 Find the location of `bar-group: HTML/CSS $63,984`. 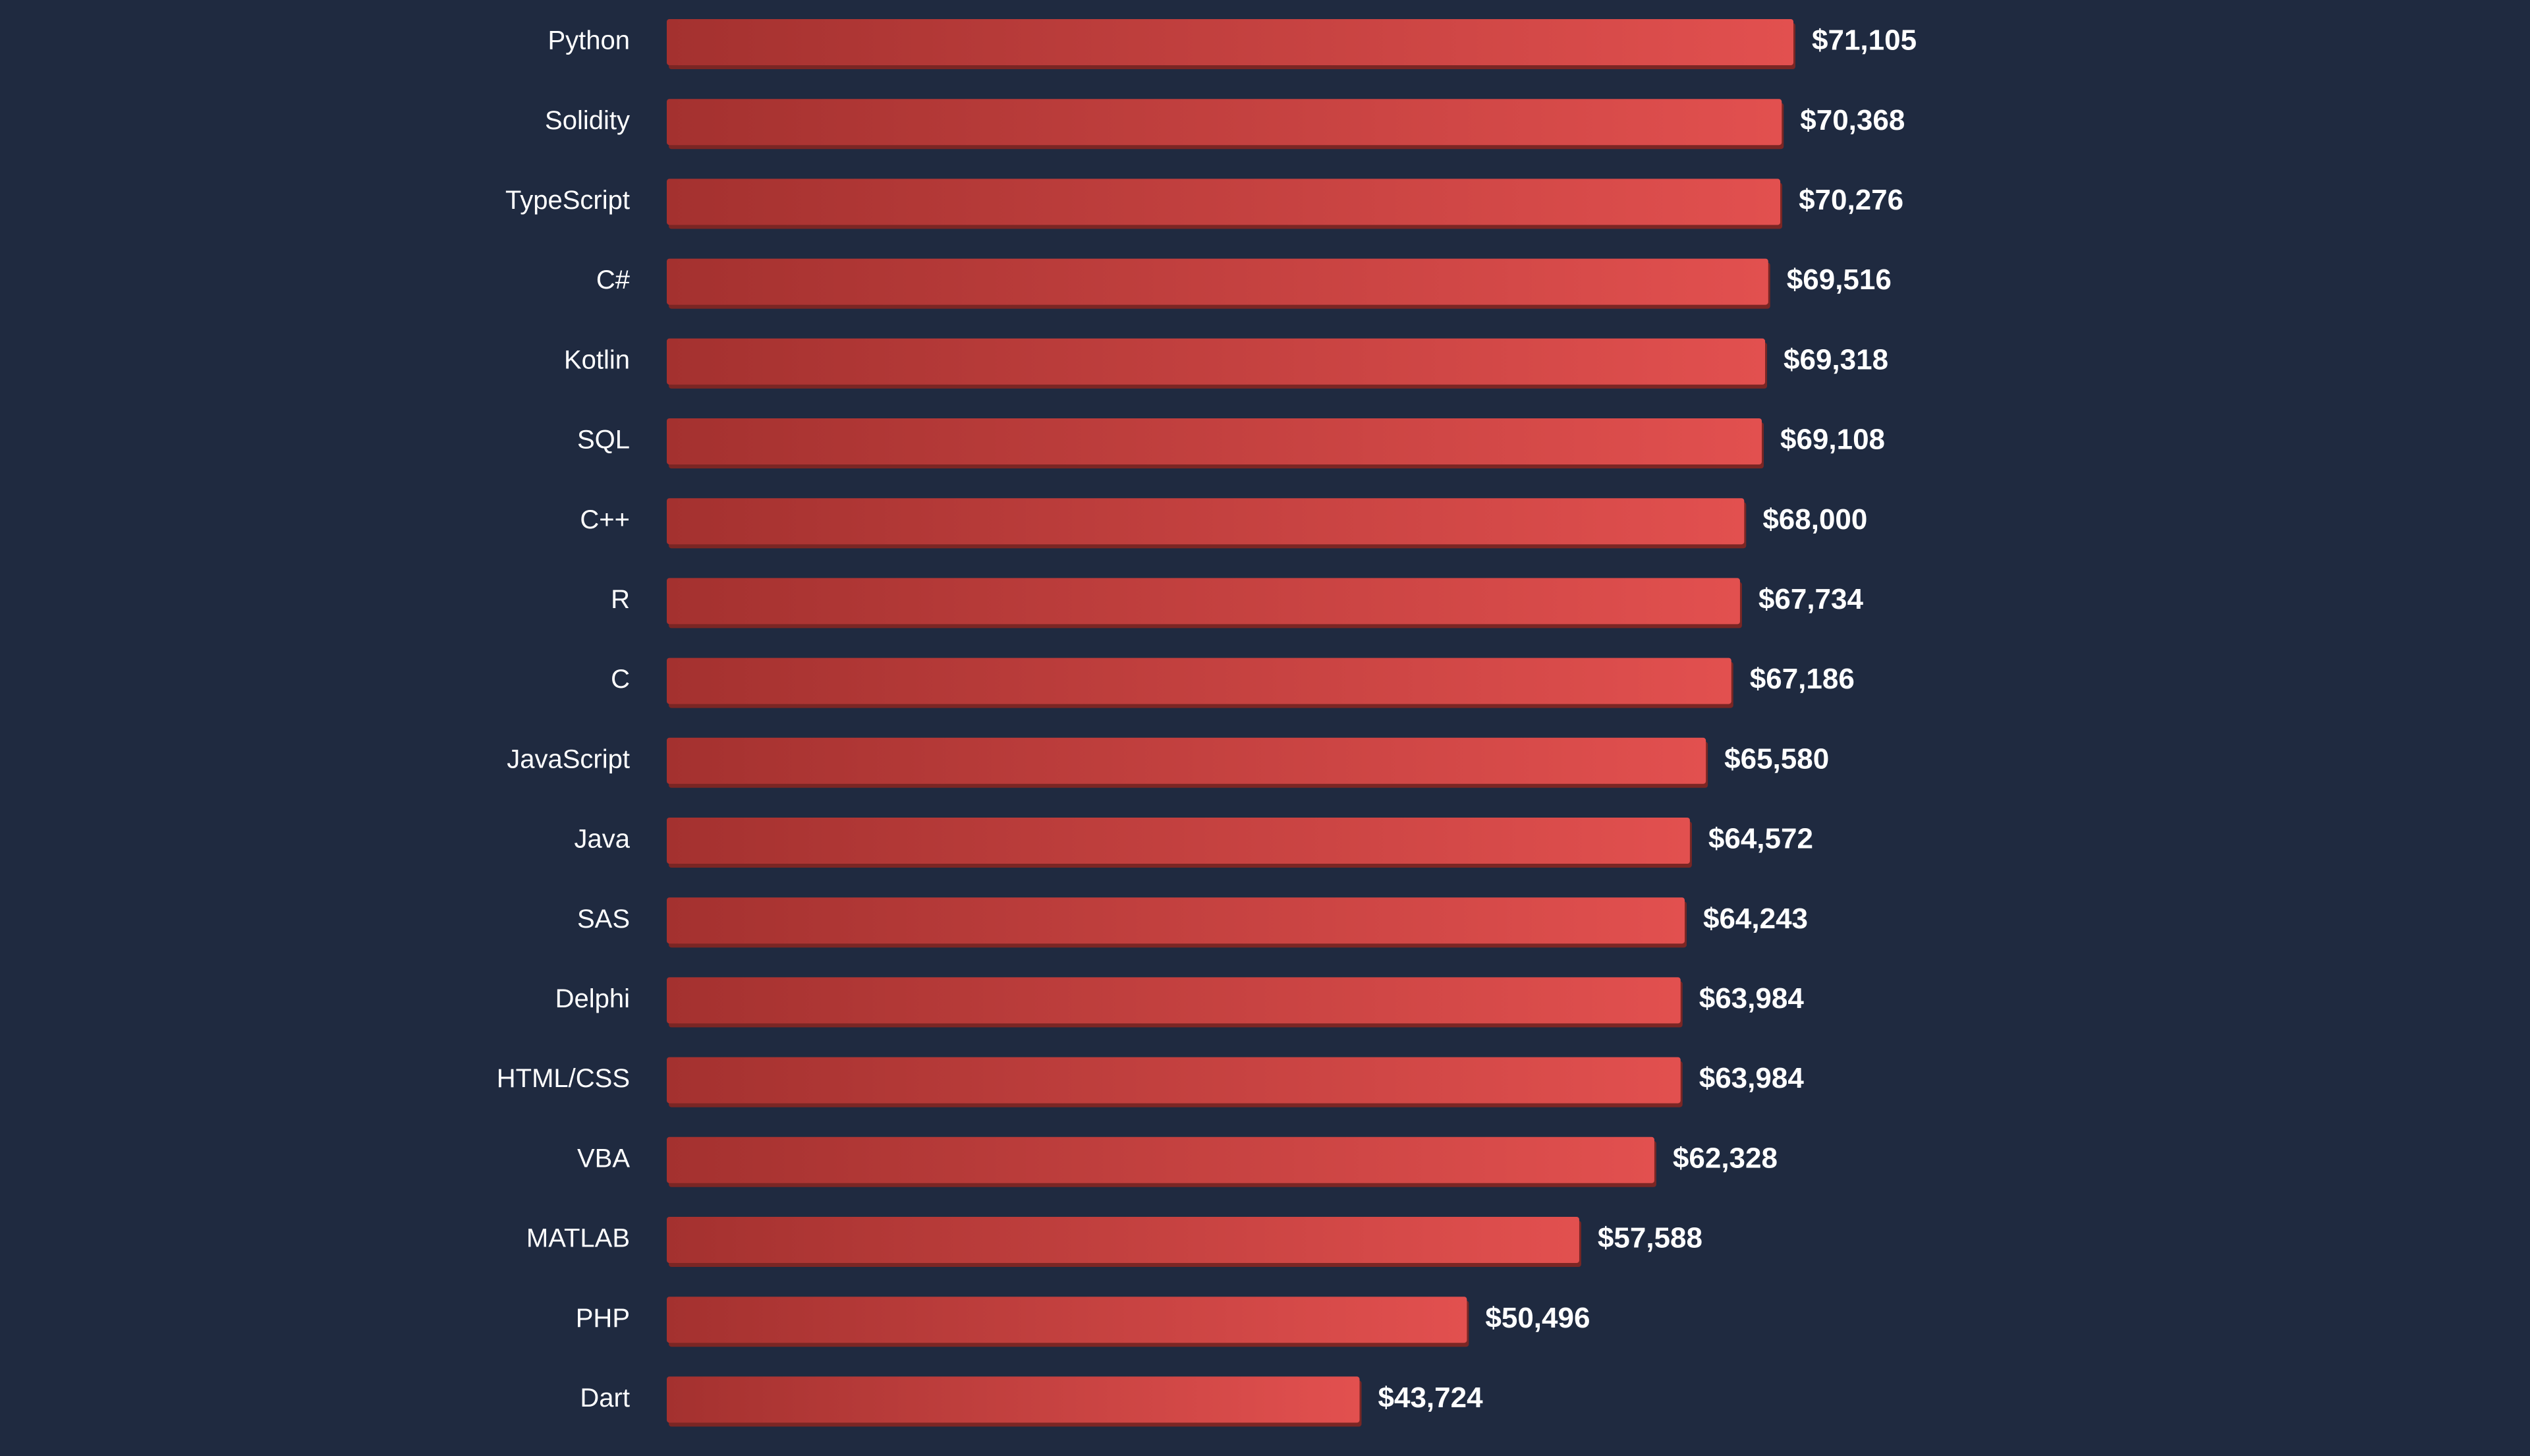

bar-group: HTML/CSS $63,984 is located at coordinates (1151, 1082).